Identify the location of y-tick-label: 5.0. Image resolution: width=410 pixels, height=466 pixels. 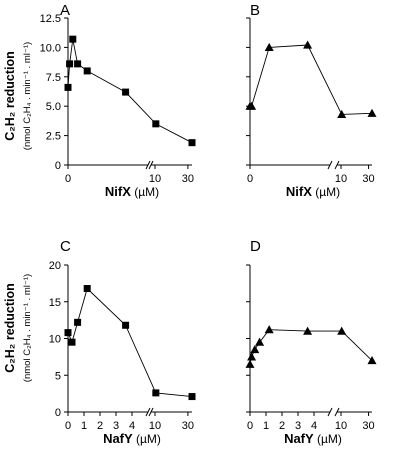
(53, 107).